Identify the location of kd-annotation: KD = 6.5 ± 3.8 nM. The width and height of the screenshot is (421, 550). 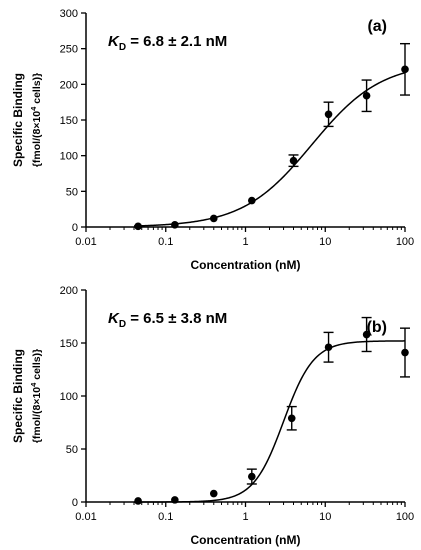
(167, 320).